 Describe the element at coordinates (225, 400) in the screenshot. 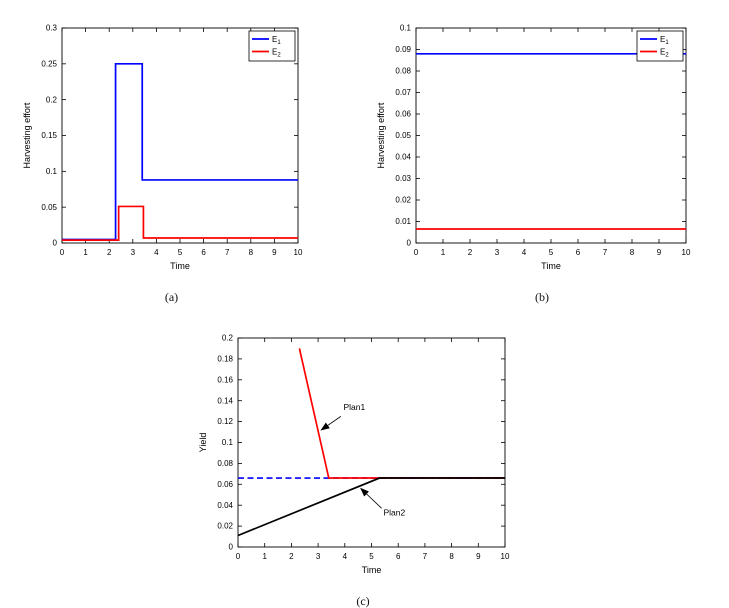

I see `y-tick-label: 0.14` at that location.